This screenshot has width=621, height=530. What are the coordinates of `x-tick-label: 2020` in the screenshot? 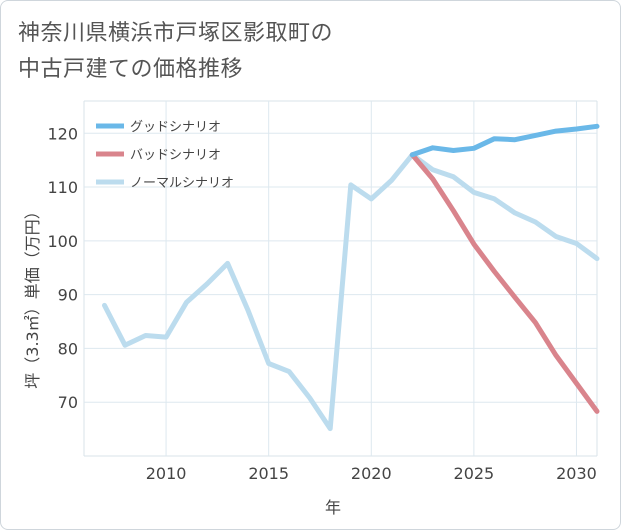 It's located at (371, 473).